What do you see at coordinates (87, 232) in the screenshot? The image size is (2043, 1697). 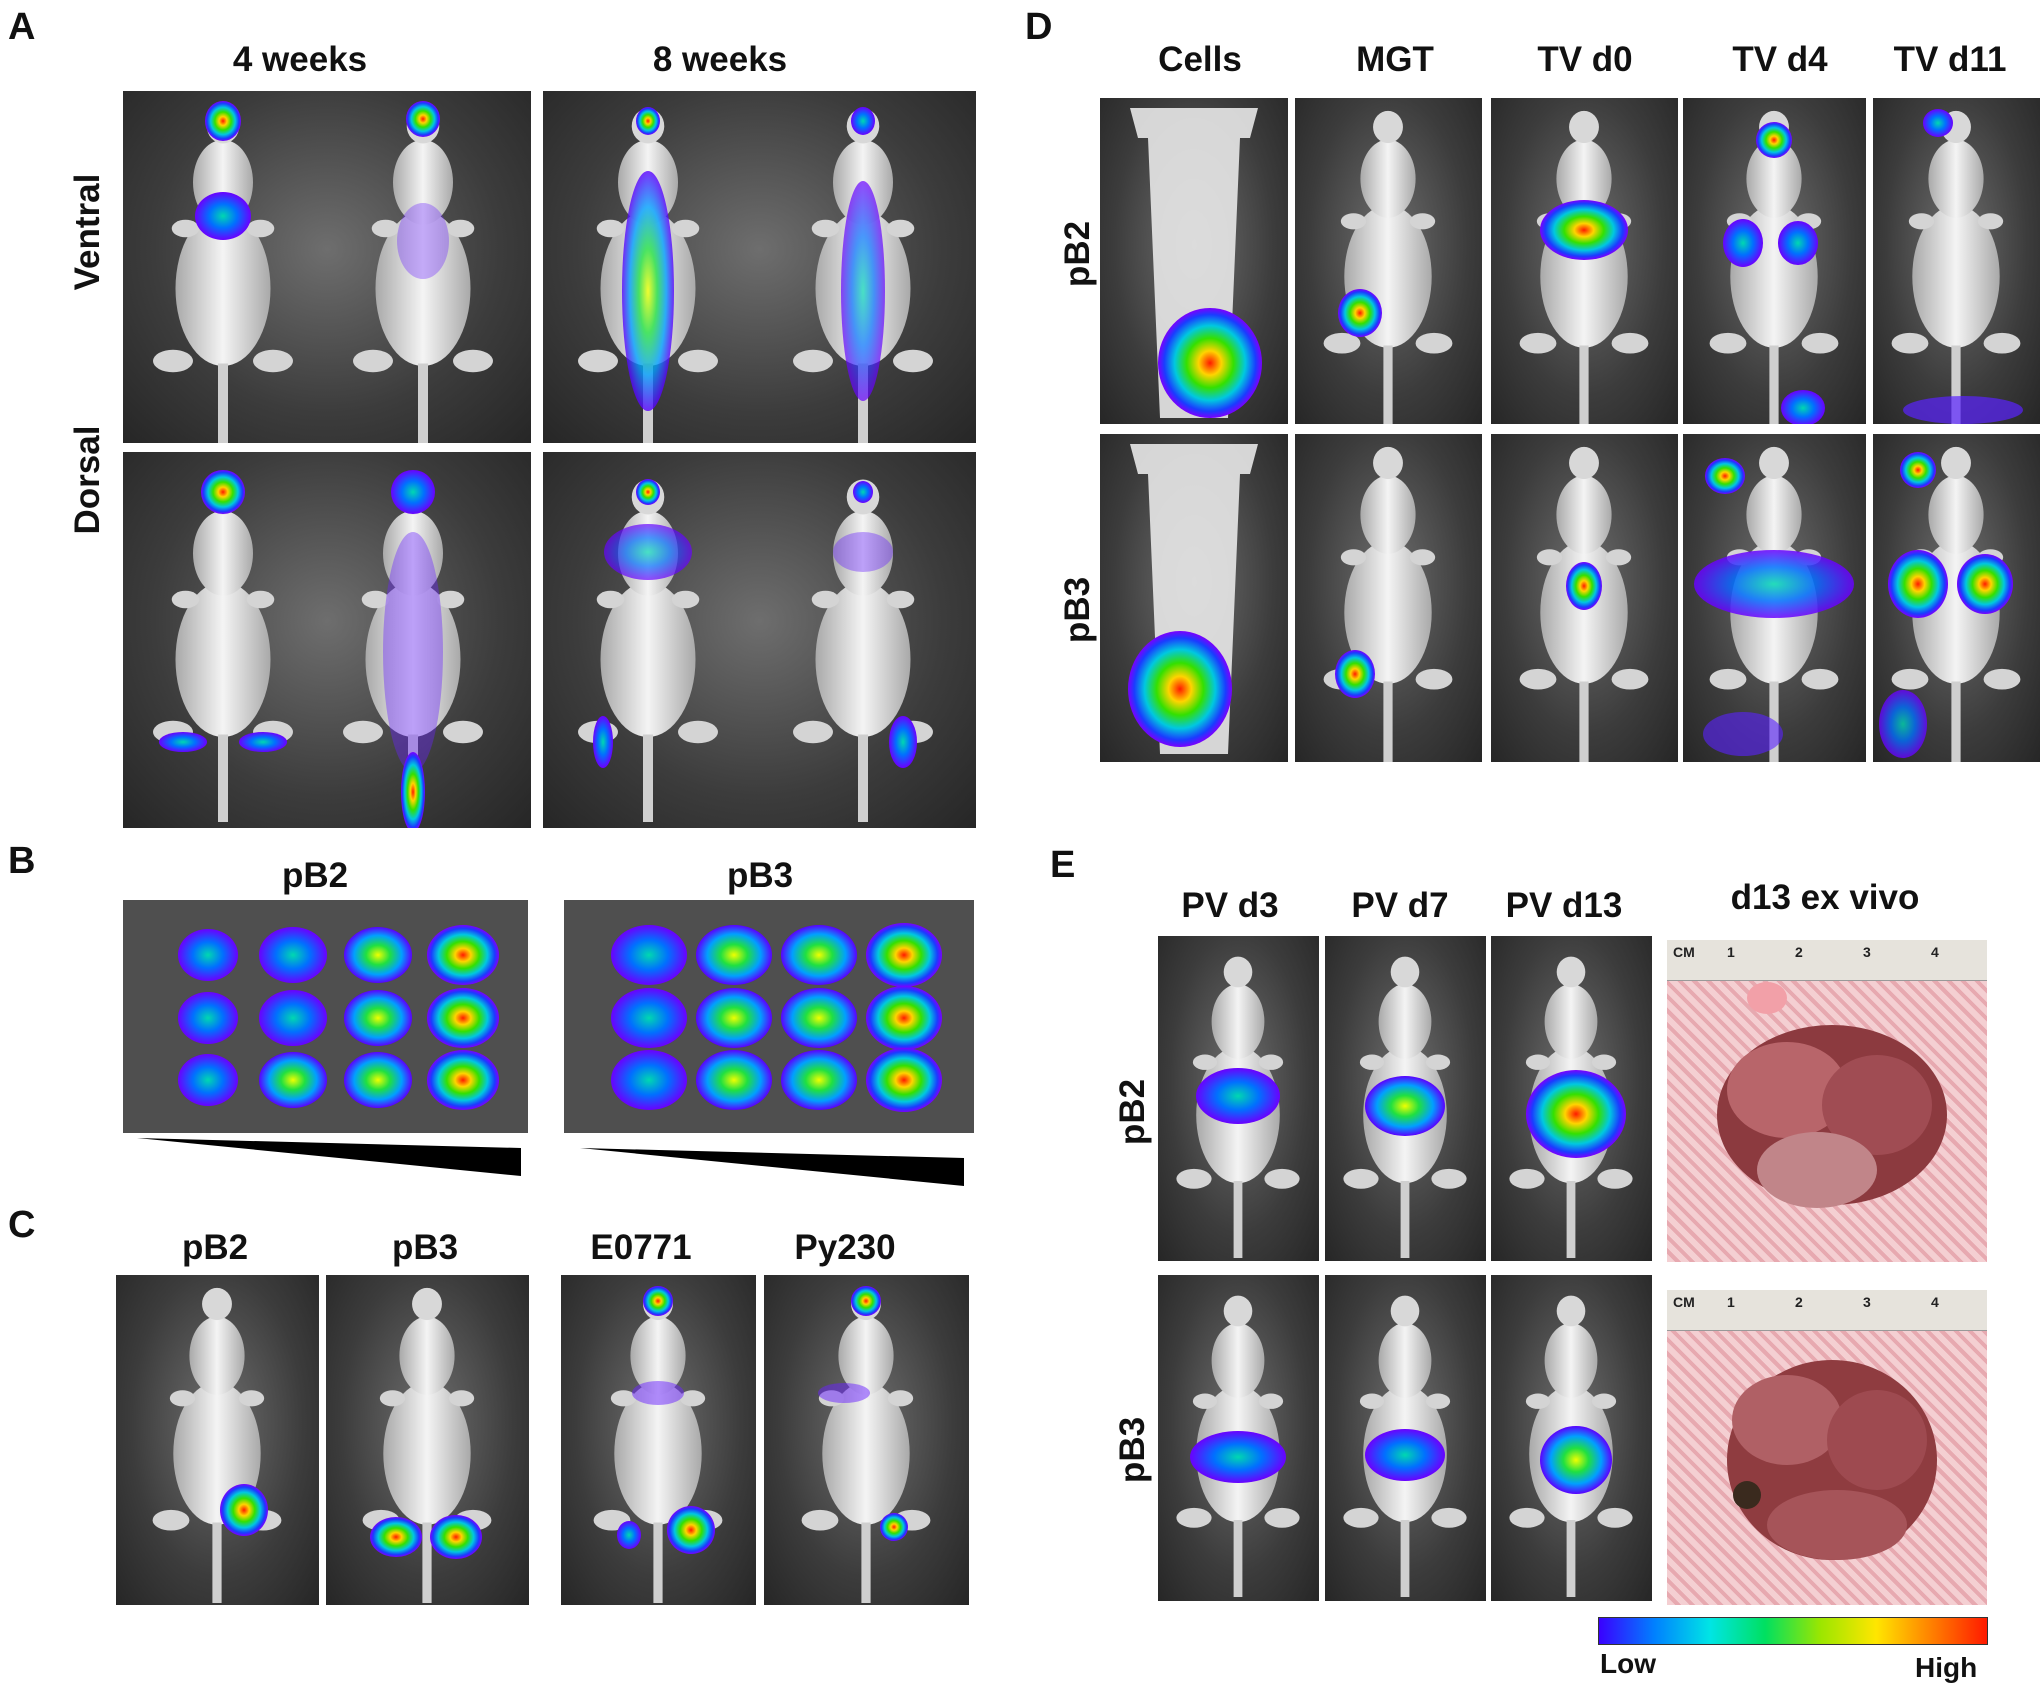 I see `row-label-ventral: Ventral` at bounding box center [87, 232].